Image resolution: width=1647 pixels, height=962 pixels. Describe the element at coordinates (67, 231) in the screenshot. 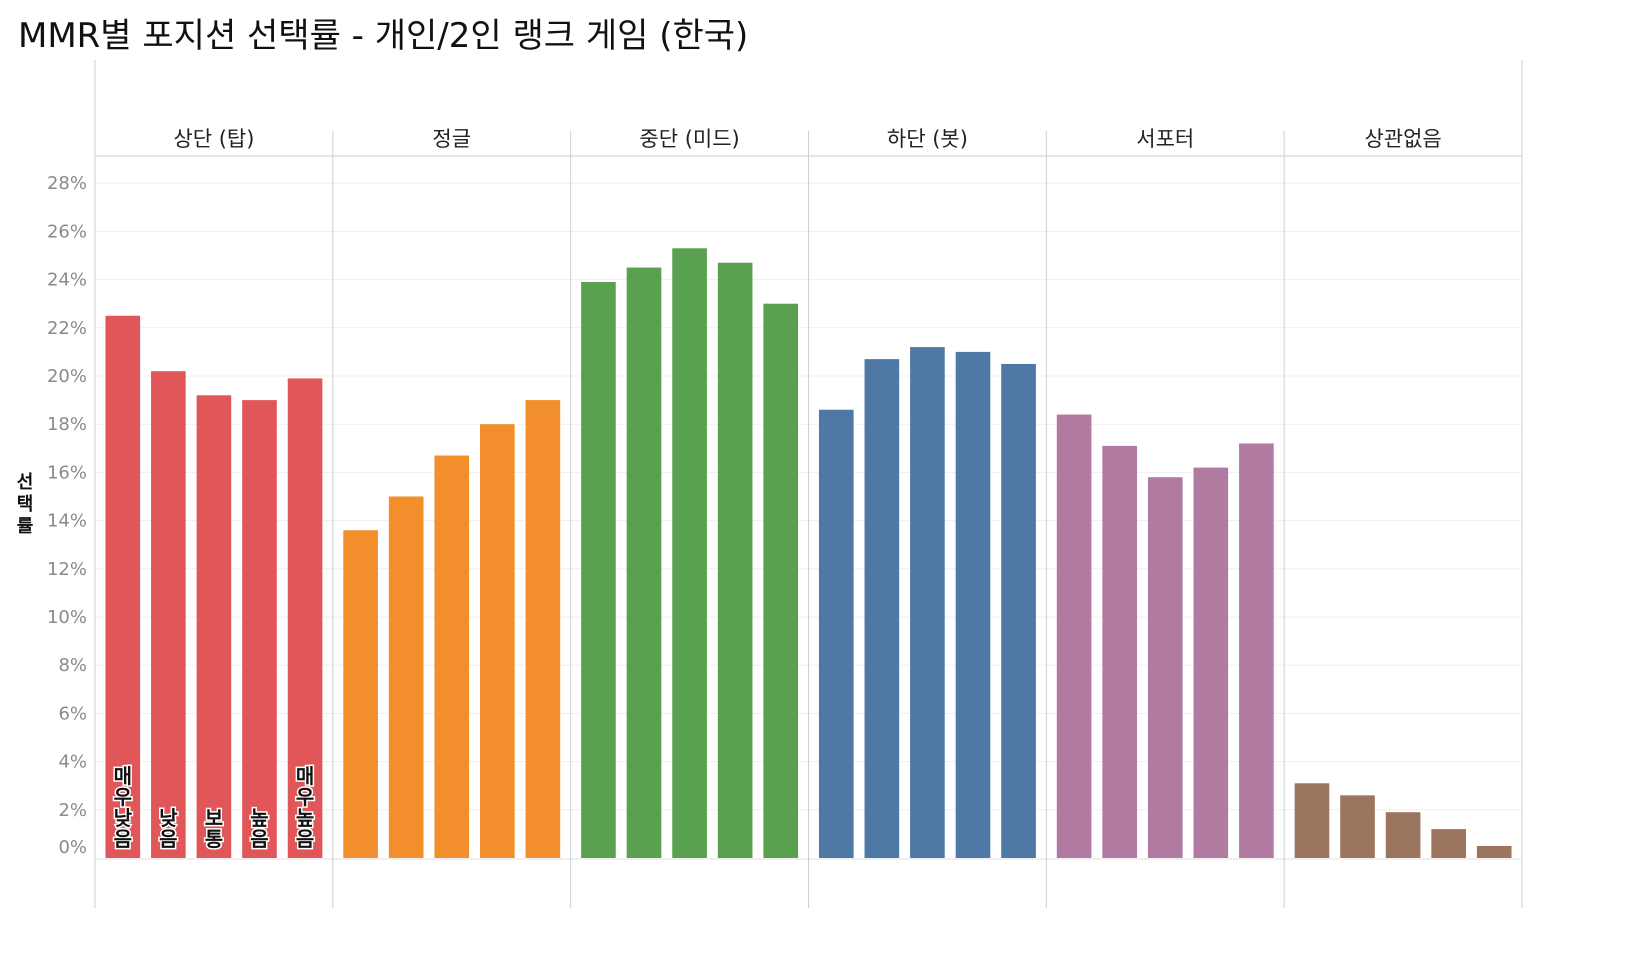

I see `y-tick-label: 26%` at that location.